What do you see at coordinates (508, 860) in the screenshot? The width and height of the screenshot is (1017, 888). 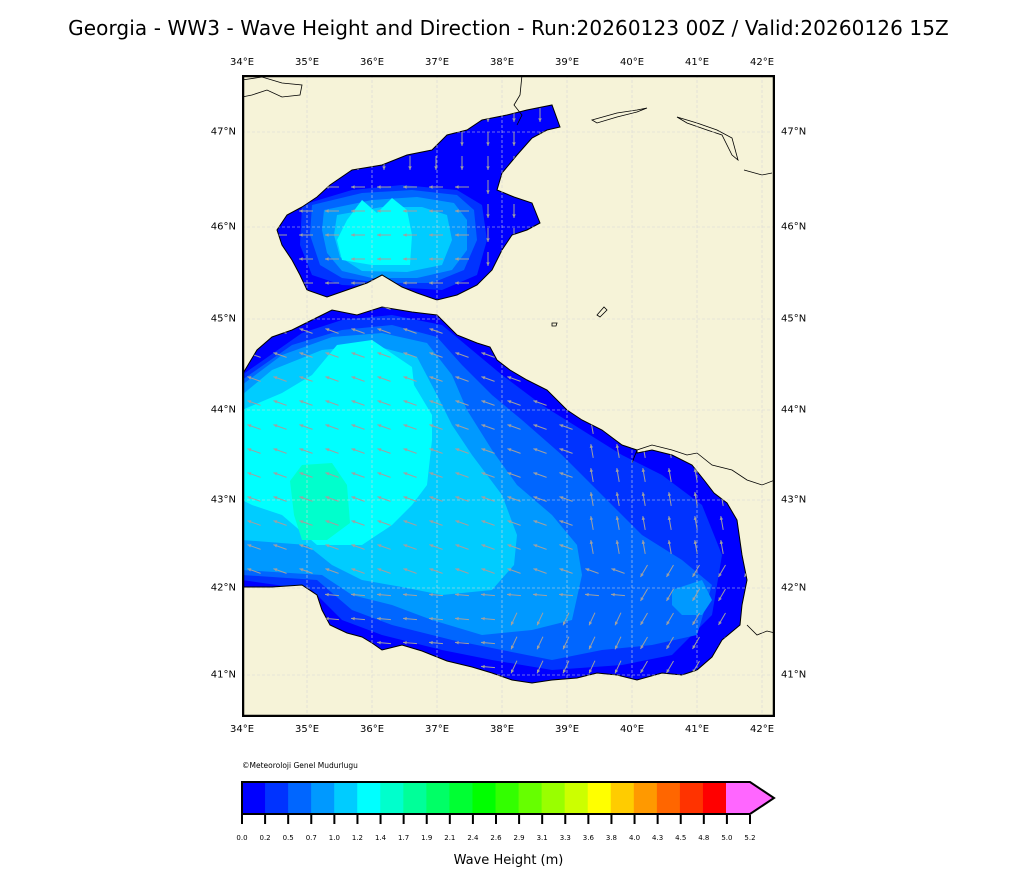 I see `colorbar-label: Wave Height (m)` at bounding box center [508, 860].